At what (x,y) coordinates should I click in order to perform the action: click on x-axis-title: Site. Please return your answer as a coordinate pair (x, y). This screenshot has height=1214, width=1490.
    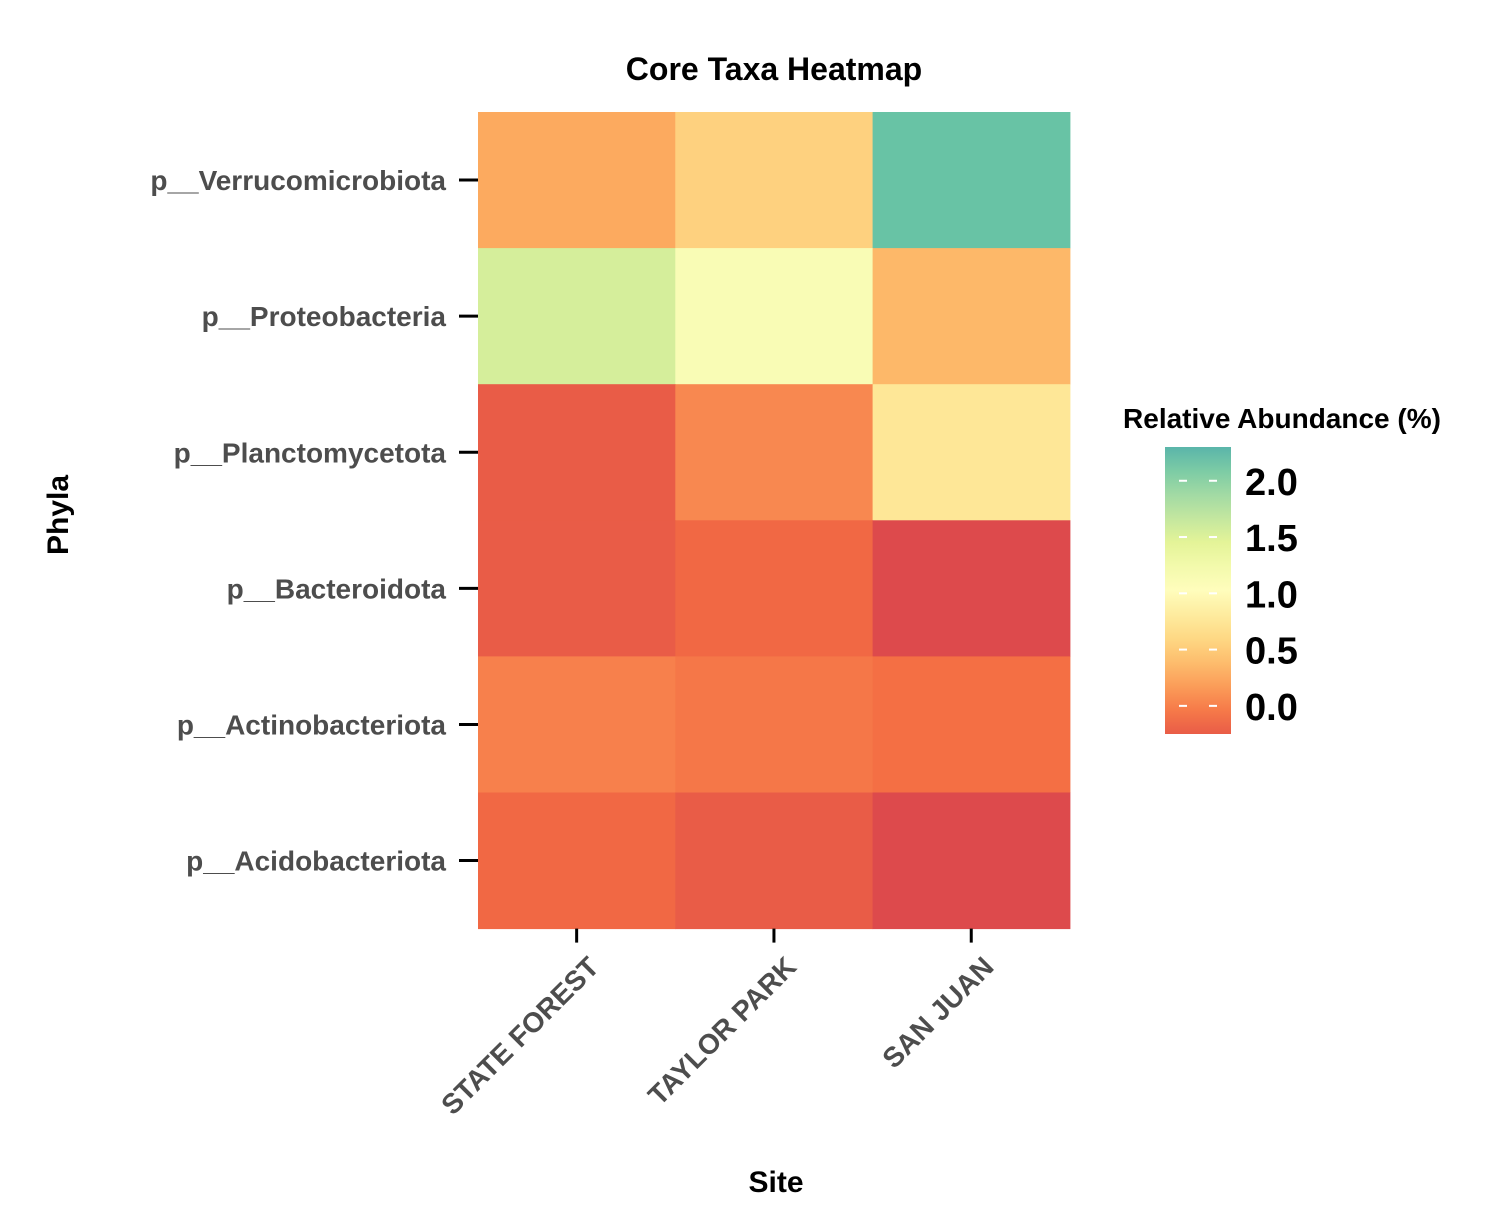
    Looking at the image, I should click on (775, 1182).